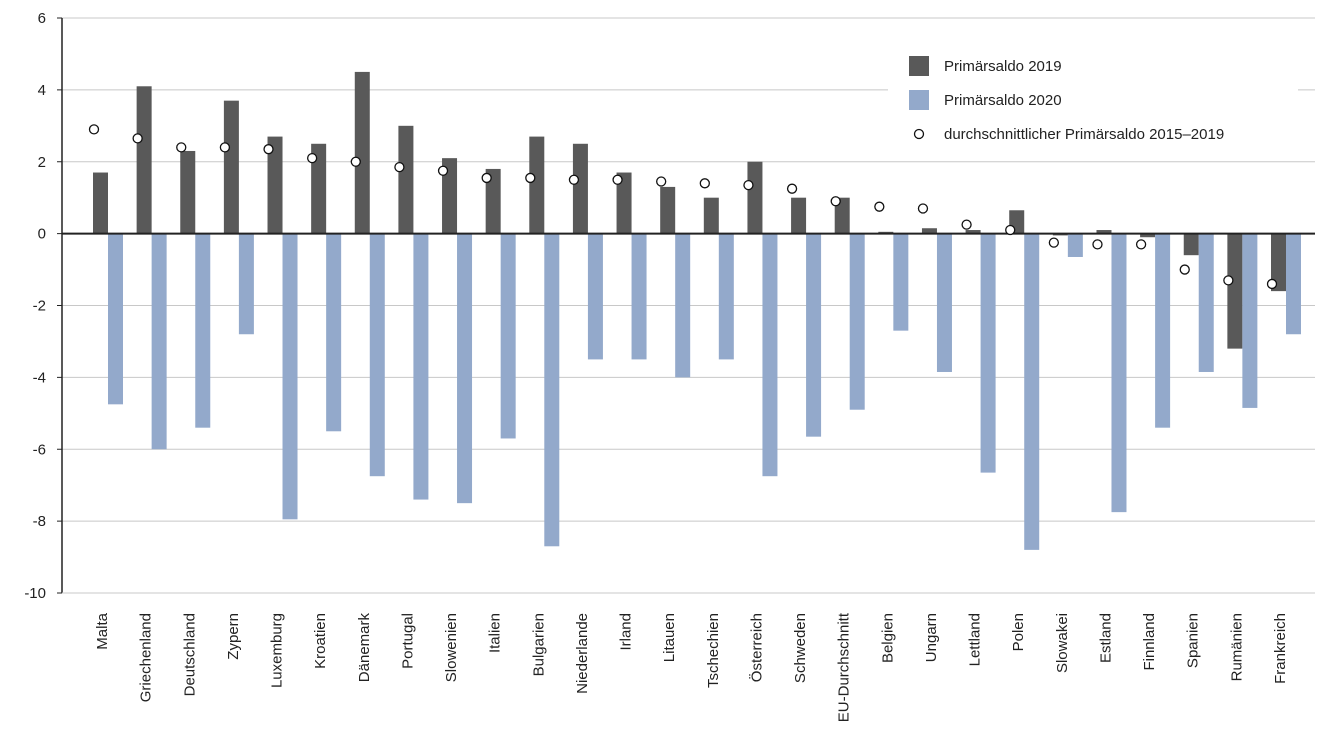 The height and width of the screenshot is (743, 1317). What do you see at coordinates (421, 366) in the screenshot?
I see `bar-2020-portugal` at bounding box center [421, 366].